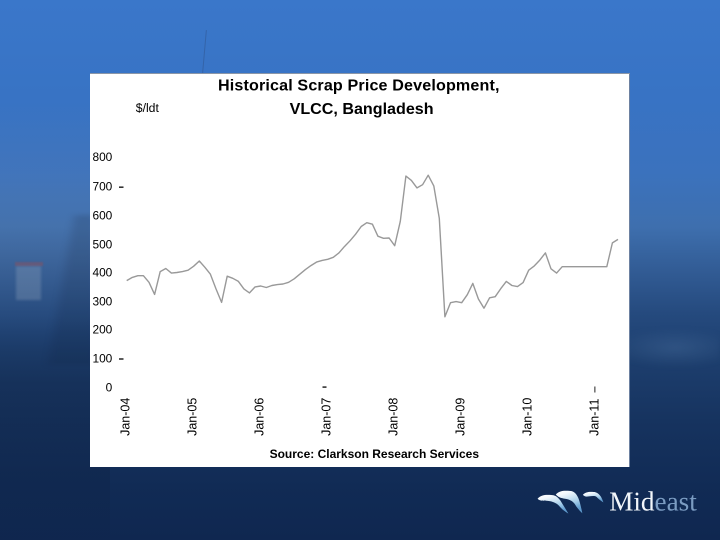  Describe the element at coordinates (109, 387) in the screenshot. I see `svg-text: 0` at that location.